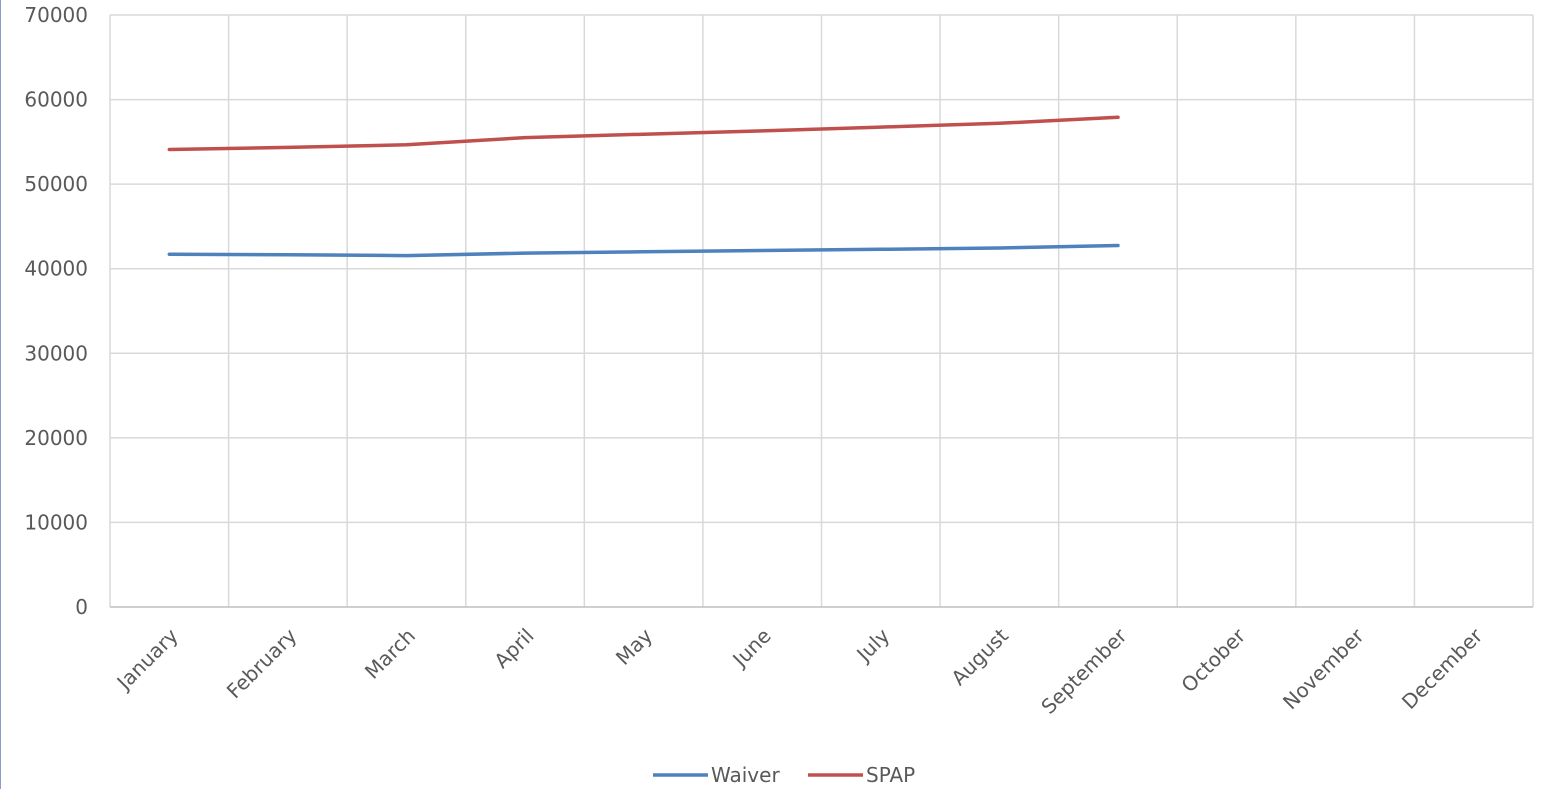 The width and height of the screenshot is (1547, 794). Describe the element at coordinates (56, 100) in the screenshot. I see `y-tick-label: 60000` at that location.